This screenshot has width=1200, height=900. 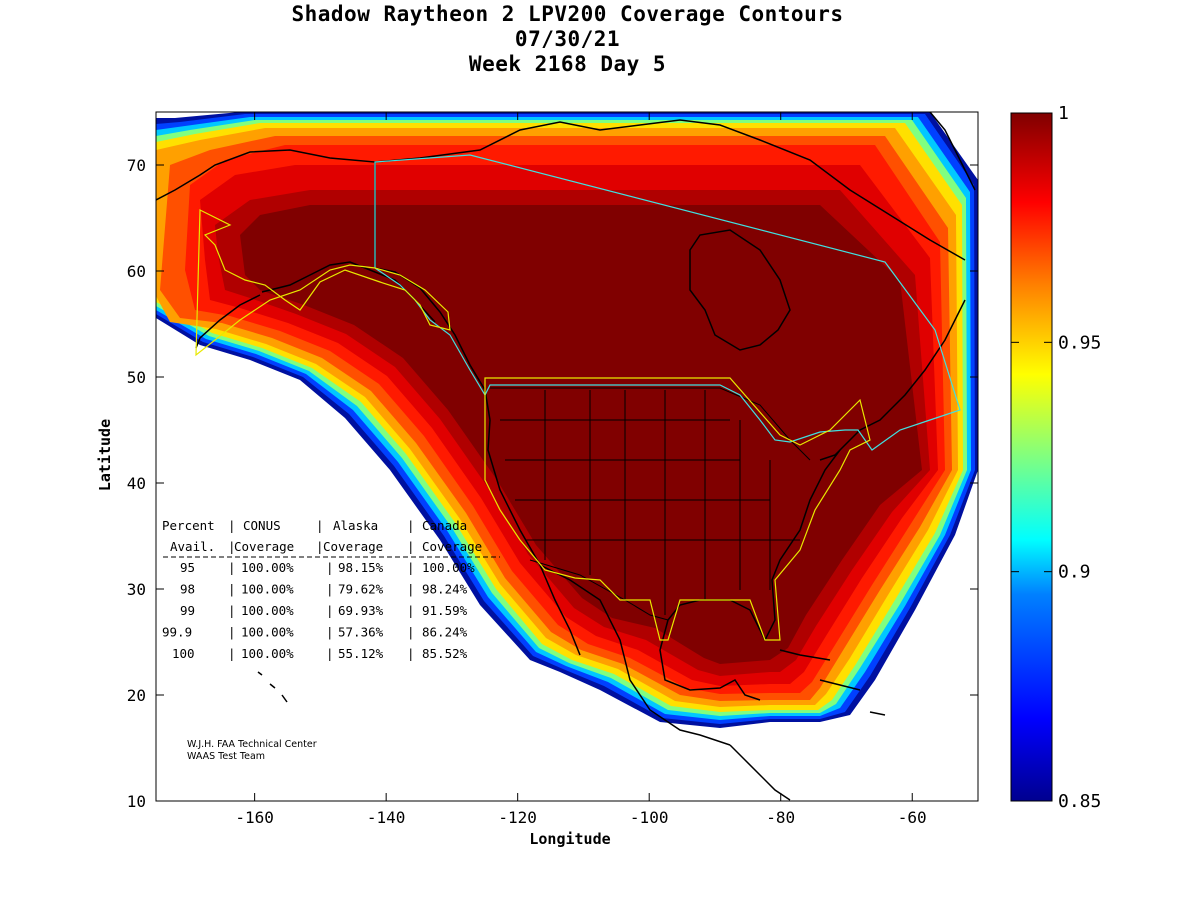 What do you see at coordinates (1056, 457) in the screenshot?
I see `colorbar-ticks: 1 0.95 0.9 0.85` at bounding box center [1056, 457].